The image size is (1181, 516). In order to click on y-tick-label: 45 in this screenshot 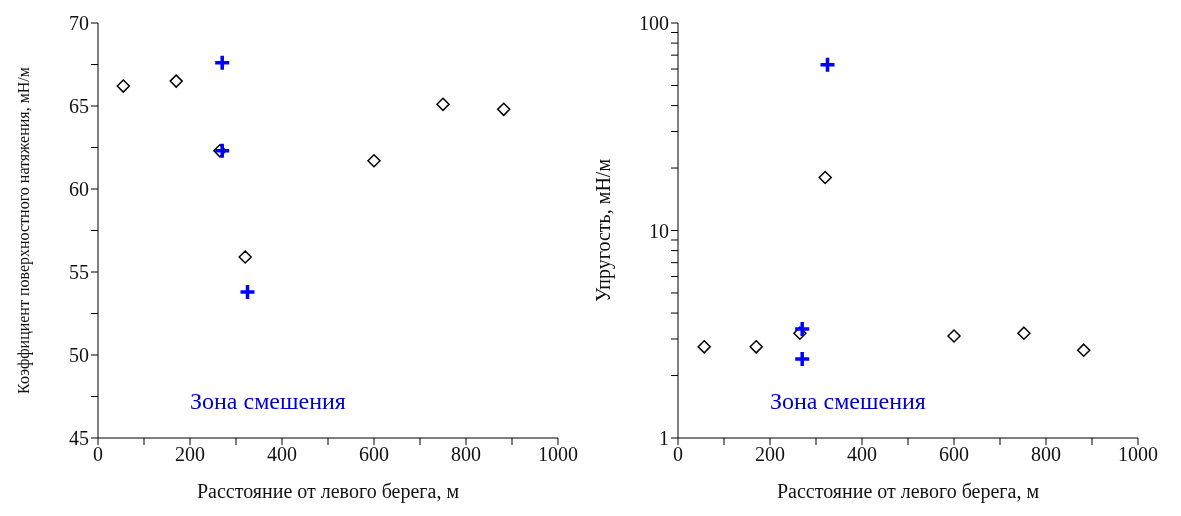, I will do `click(79, 438)`.